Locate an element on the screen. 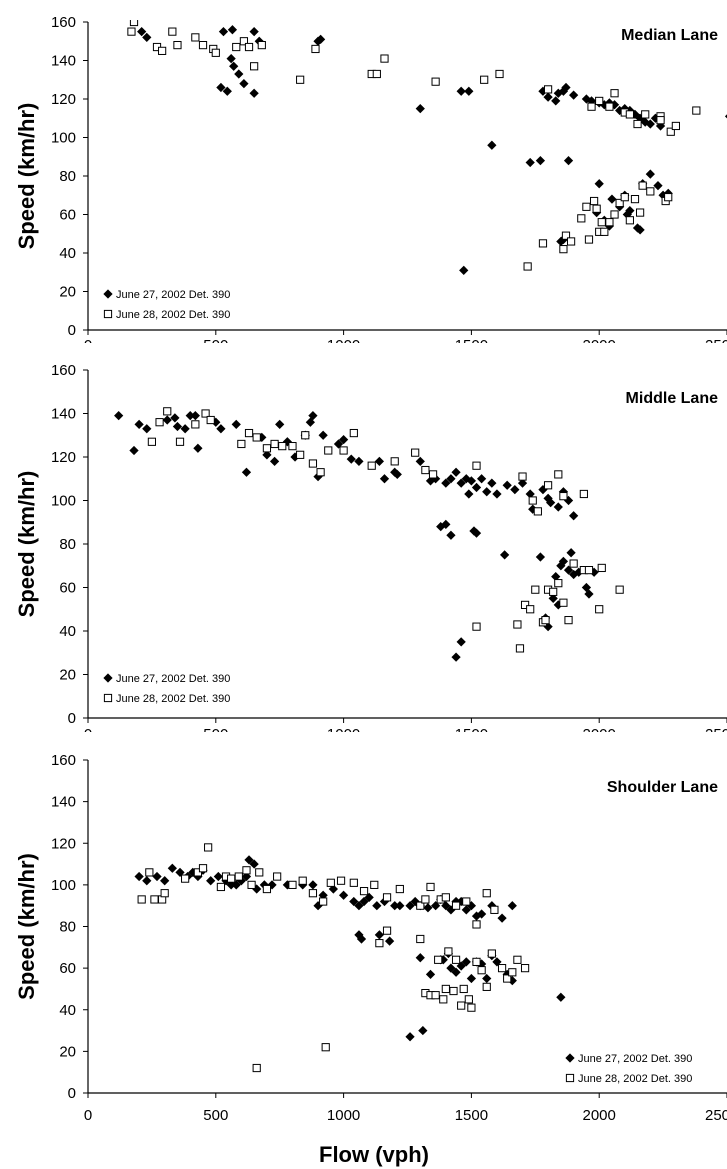 The height and width of the screenshot is (1169, 727). x-tick-label: 2500 is located at coordinates (716, 1115).